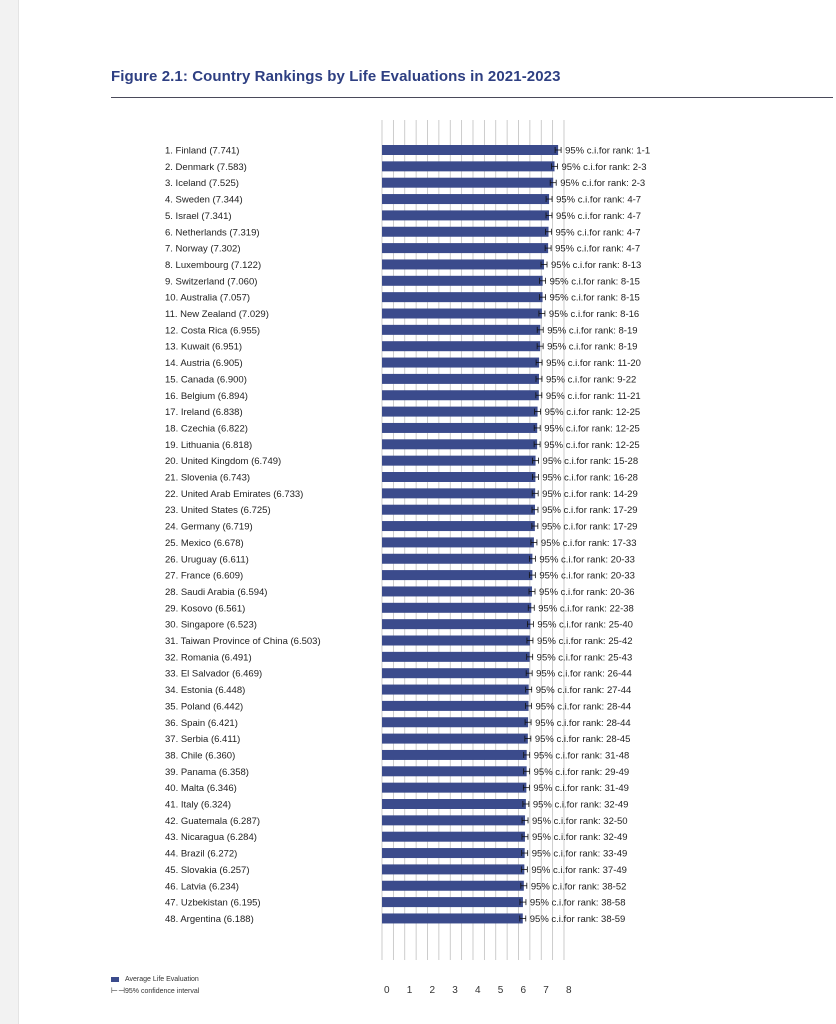  I want to click on ci-rank-label: 95% c.i.for rank: 17-29, so click(590, 510).